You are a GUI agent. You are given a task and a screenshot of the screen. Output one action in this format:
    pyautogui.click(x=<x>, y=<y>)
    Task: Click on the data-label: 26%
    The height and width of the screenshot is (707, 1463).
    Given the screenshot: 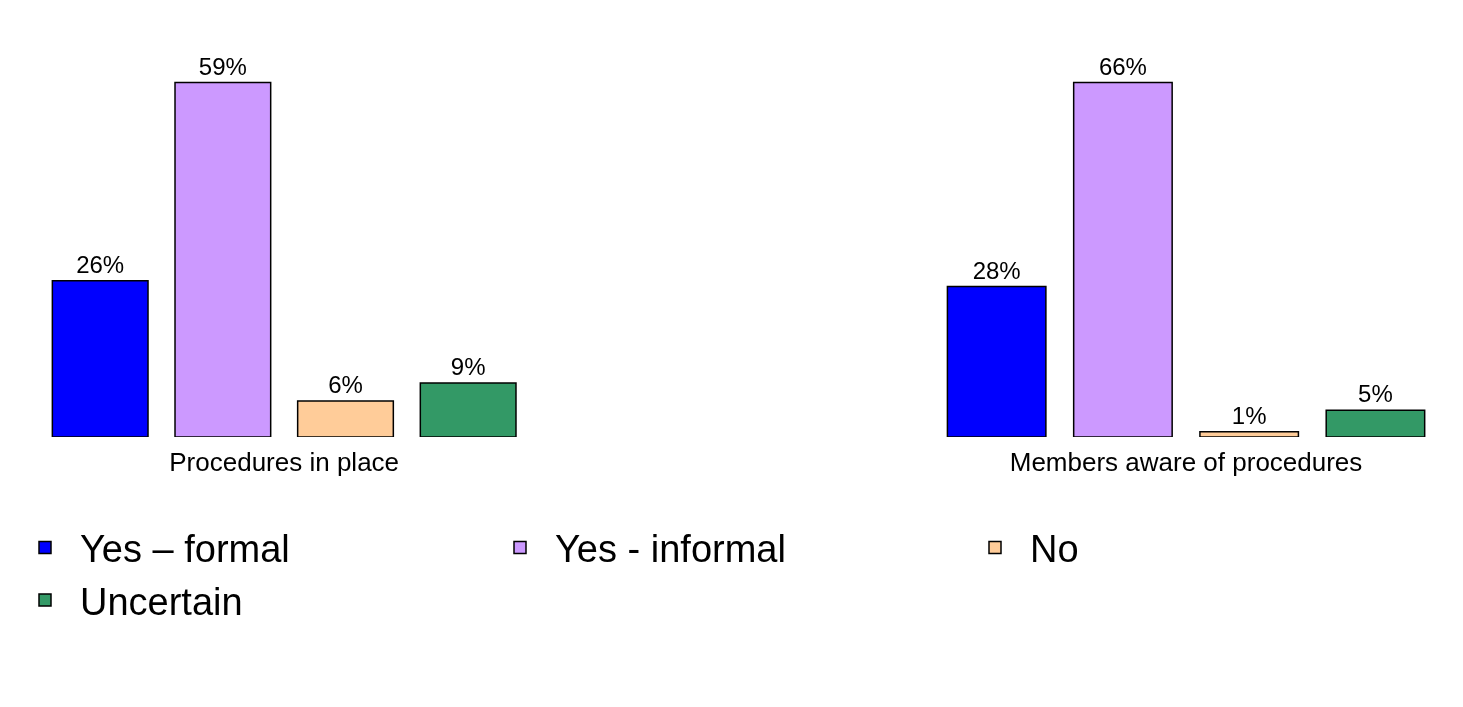 What is the action you would take?
    pyautogui.click(x=100, y=264)
    